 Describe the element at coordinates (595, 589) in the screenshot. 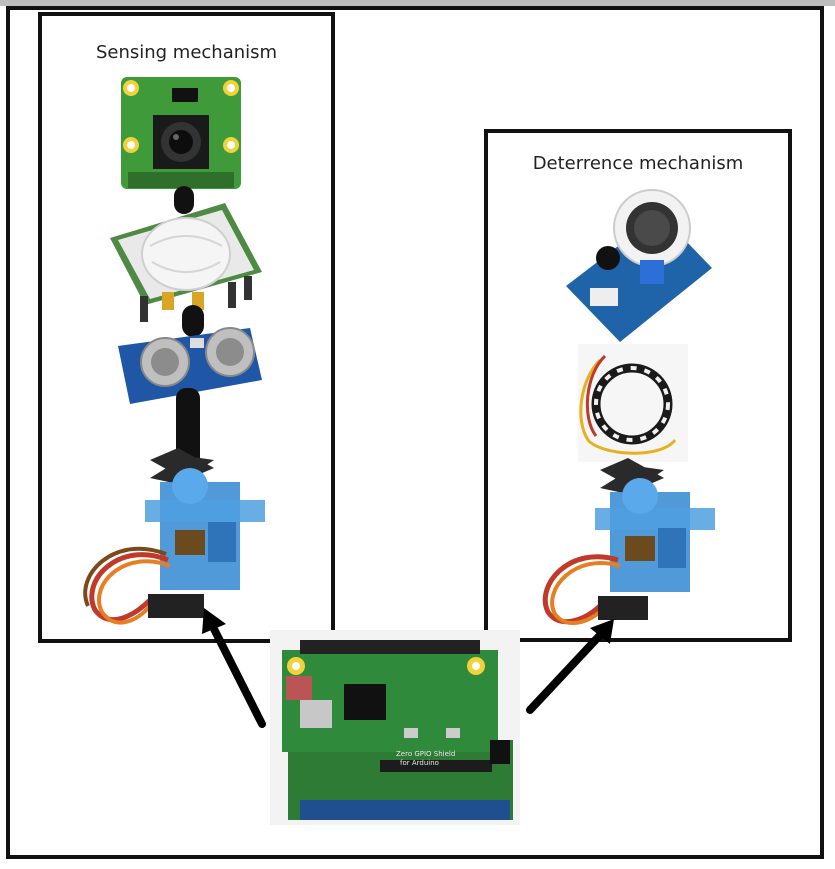

I see `servo-right-cable` at that location.